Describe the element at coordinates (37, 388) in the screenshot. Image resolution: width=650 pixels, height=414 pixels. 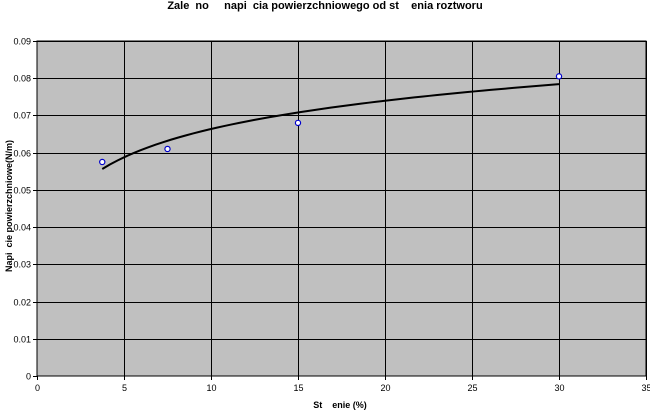
I see `x-tick-label: 0` at that location.